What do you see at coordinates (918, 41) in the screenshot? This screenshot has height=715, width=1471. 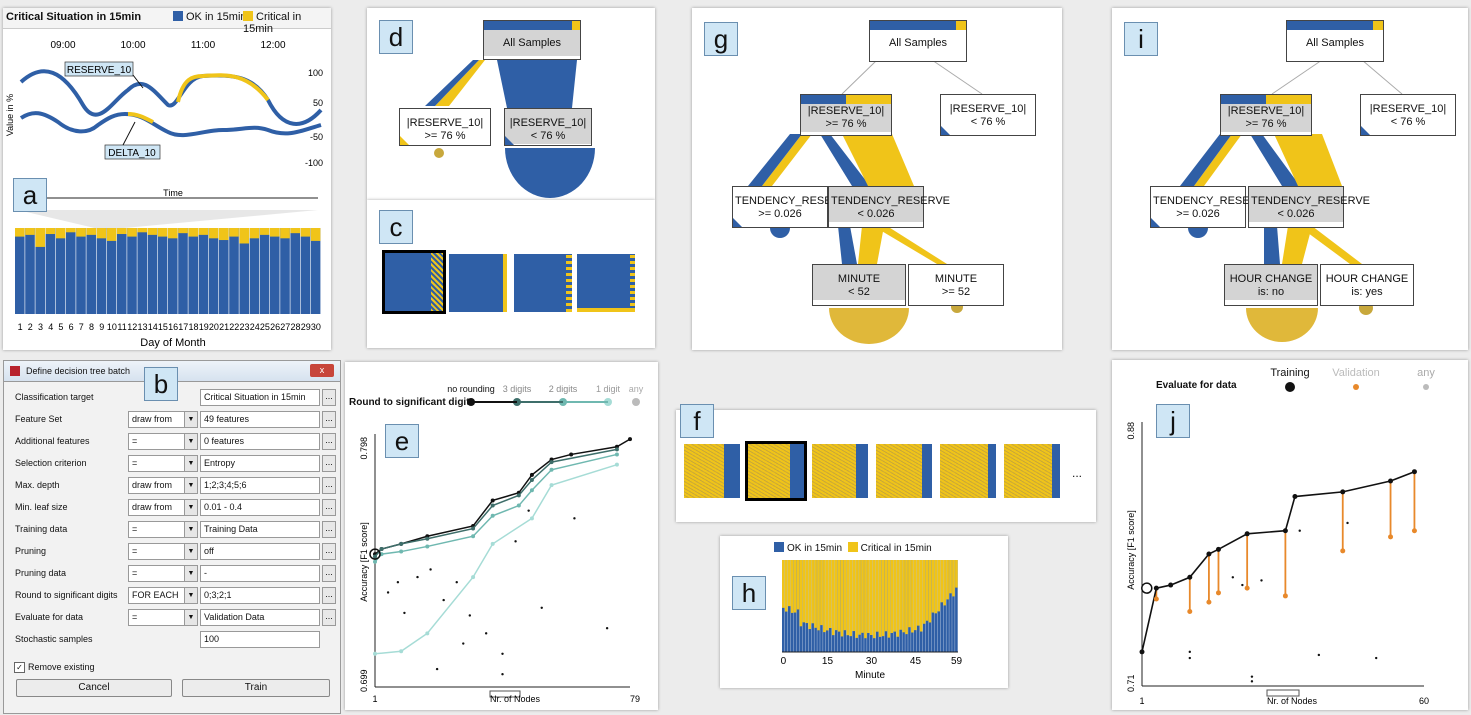 I see `tree-g-root: All Samples` at bounding box center [918, 41].